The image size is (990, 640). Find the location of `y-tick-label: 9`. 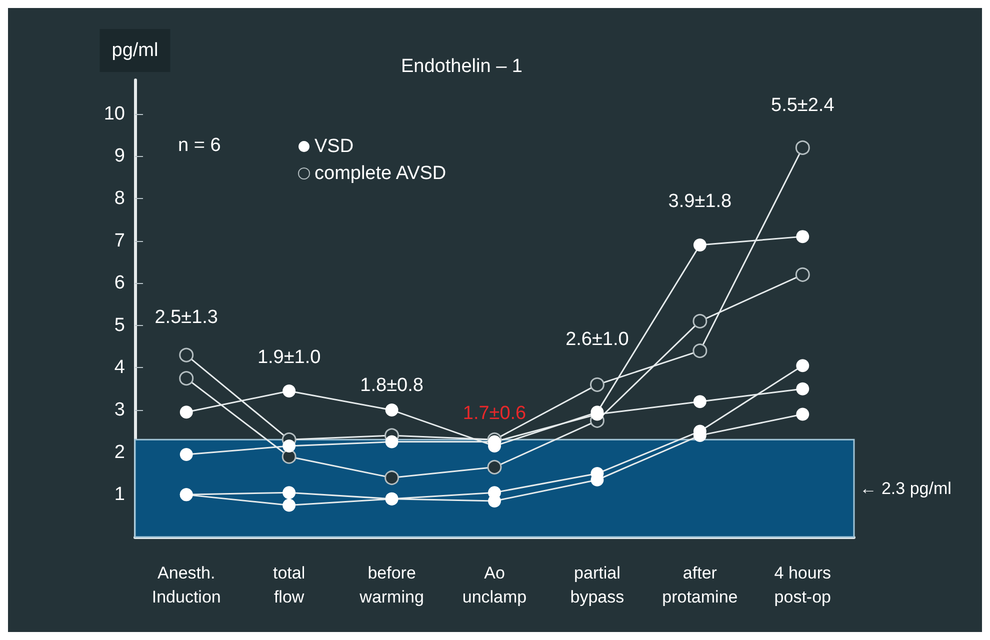

y-tick-label: 9 is located at coordinates (119, 156).